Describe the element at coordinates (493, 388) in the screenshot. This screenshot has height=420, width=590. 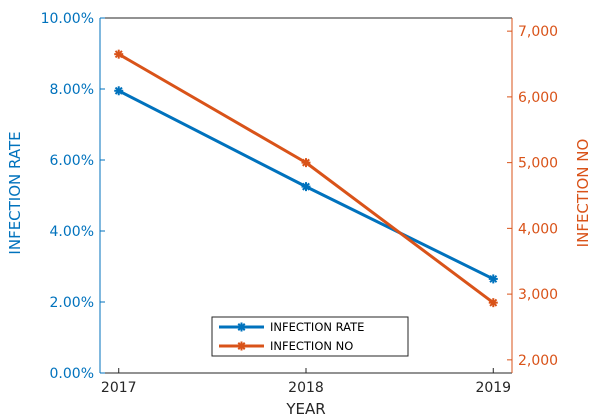
I see `x-tick-label: 2019` at that location.